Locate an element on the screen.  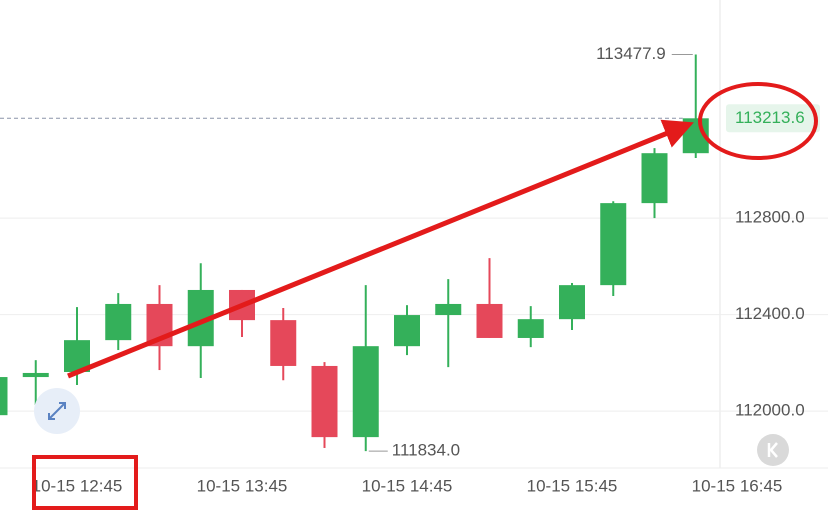
last-price-tag is located at coordinates (773, 118).